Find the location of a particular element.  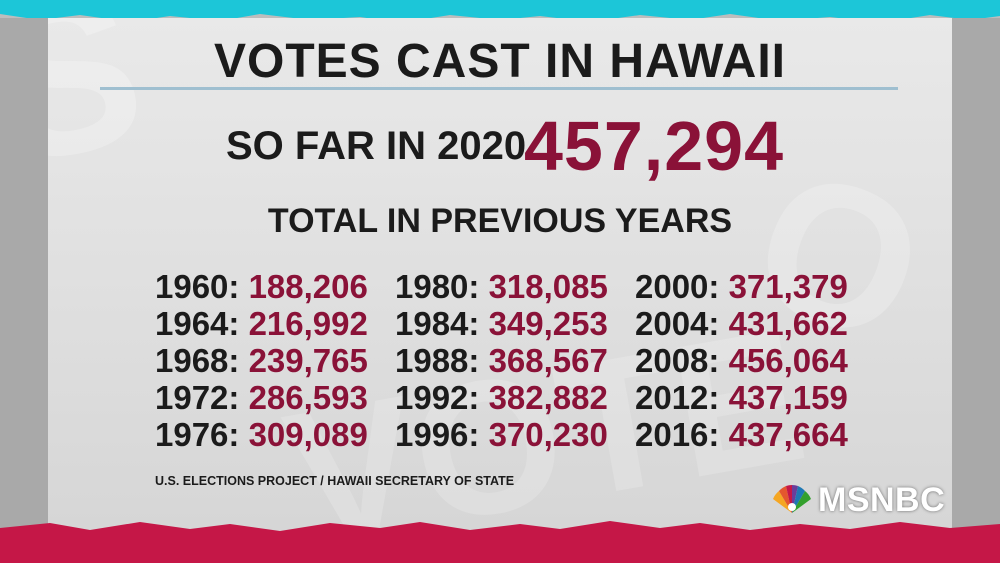

votes-value: 188,206 is located at coordinates (308, 286).